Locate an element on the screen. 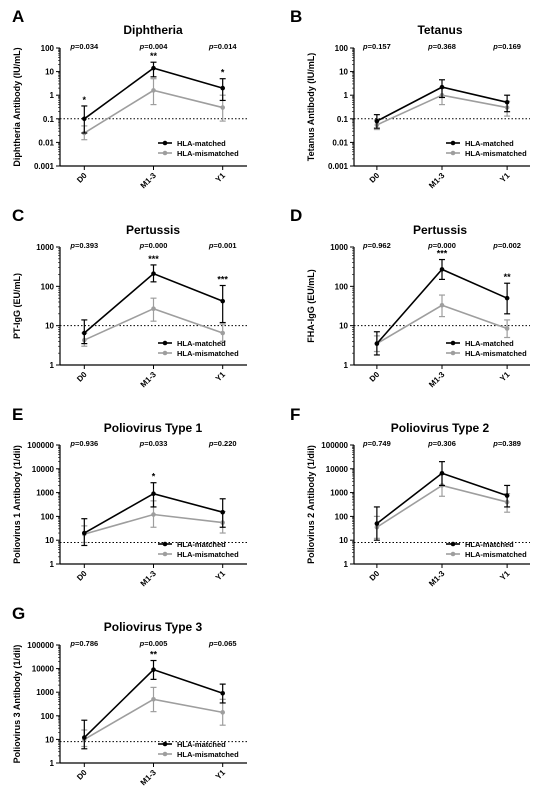 The image size is (550, 795). panel-letter: C is located at coordinates (18, 215).